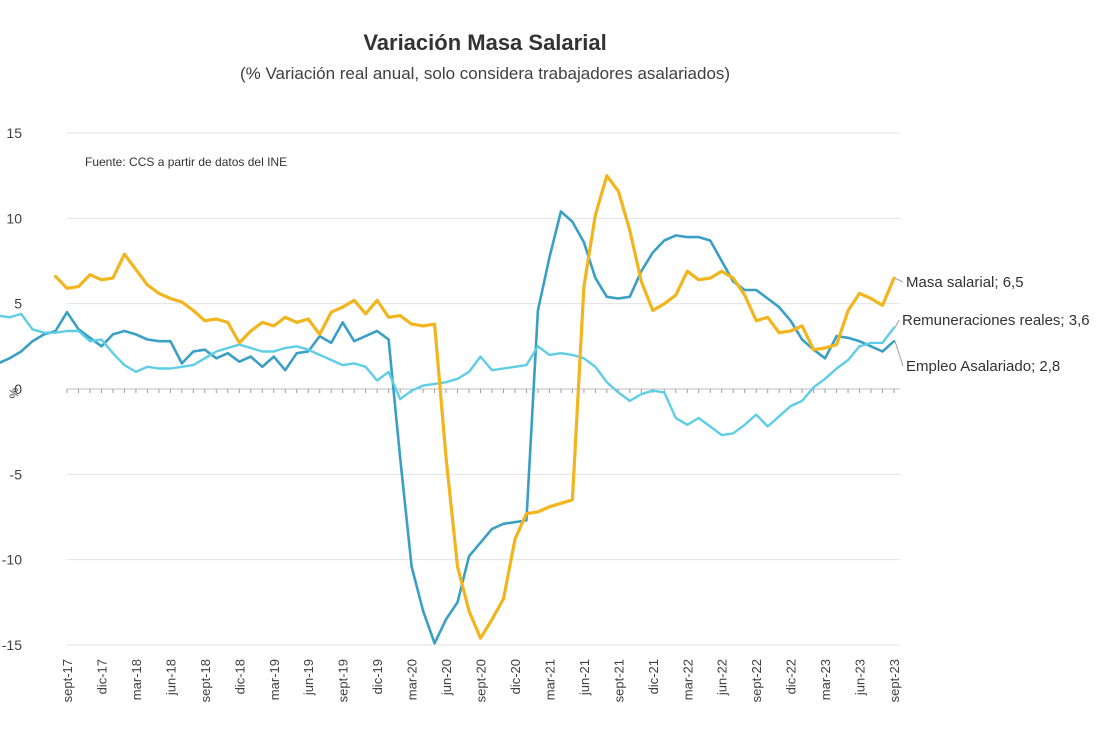 The height and width of the screenshot is (742, 1120). I want to click on chart-title: Variación Masa Salarial, so click(485, 42).